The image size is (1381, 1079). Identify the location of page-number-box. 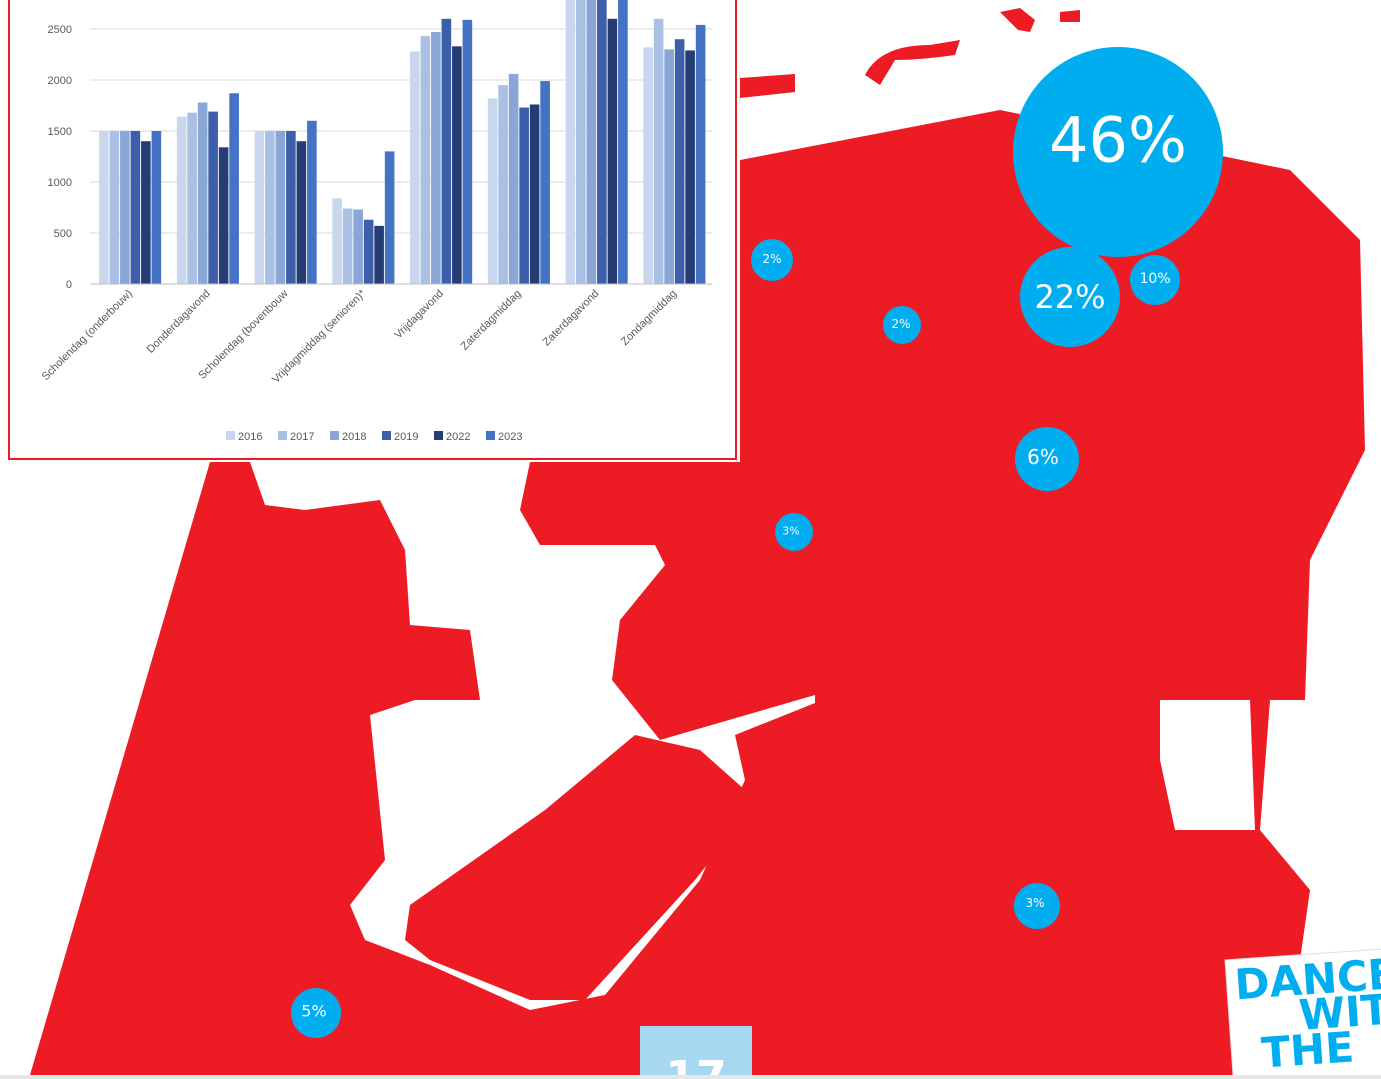
(696, 1052).